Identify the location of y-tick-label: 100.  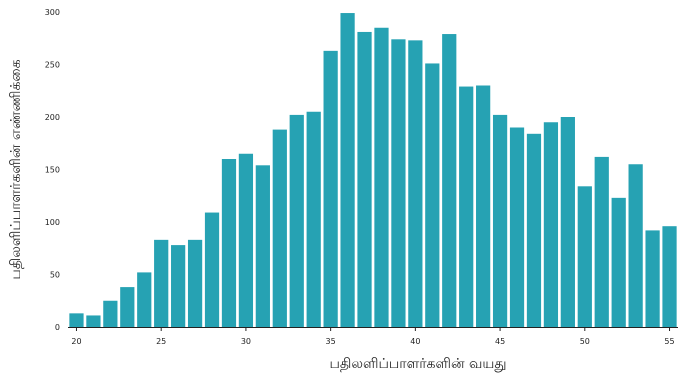
(52, 222).